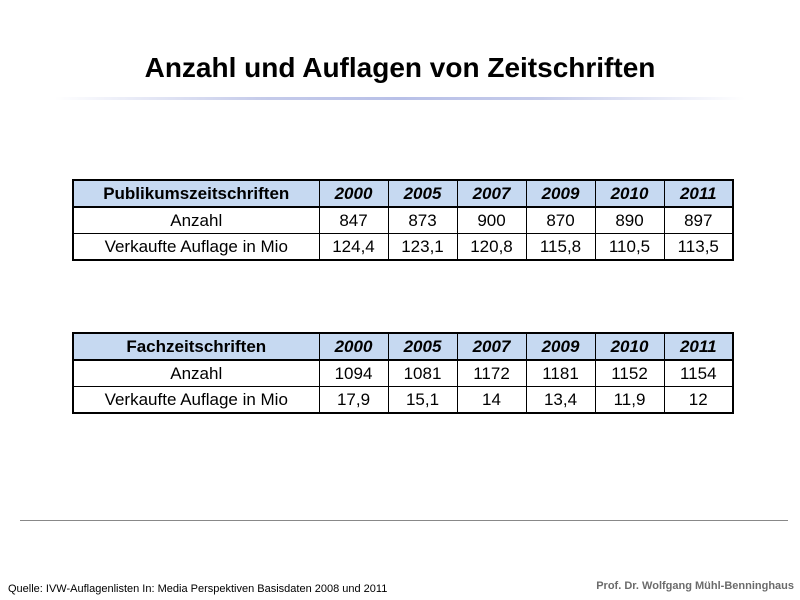  I want to click on table-cell: 123,1, so click(422, 247).